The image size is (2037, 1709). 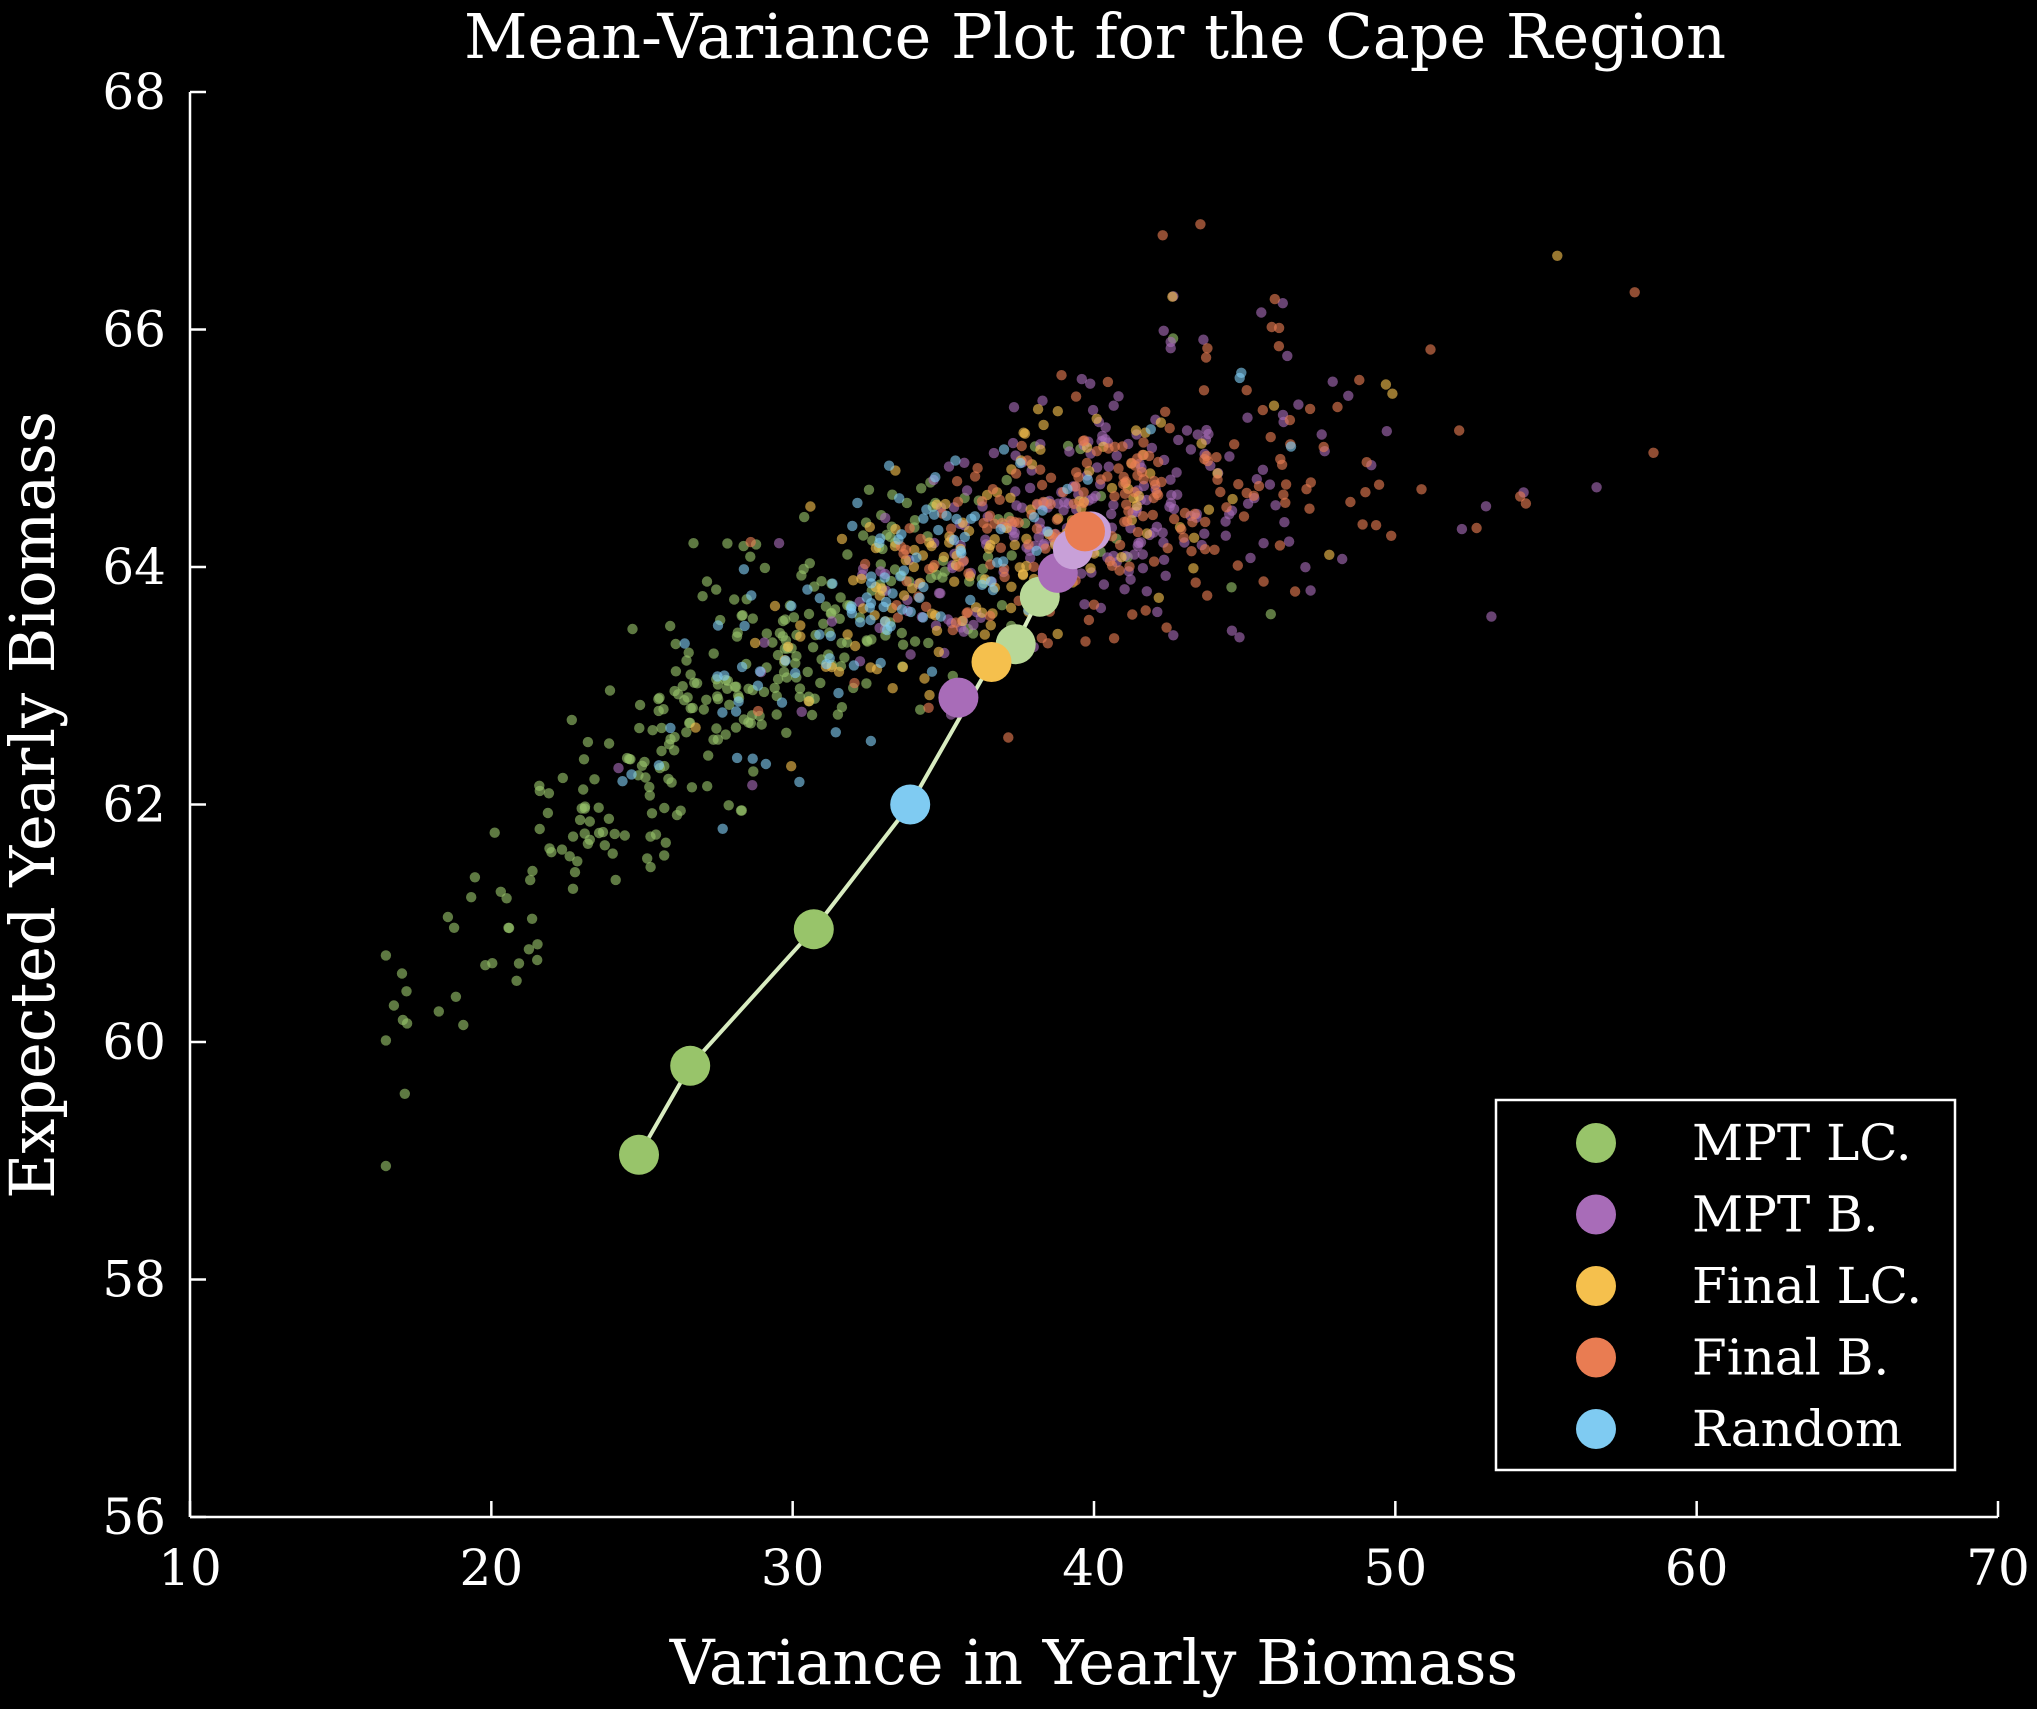 What do you see at coordinates (1596, 1429) in the screenshot?
I see `legend-marker-random` at bounding box center [1596, 1429].